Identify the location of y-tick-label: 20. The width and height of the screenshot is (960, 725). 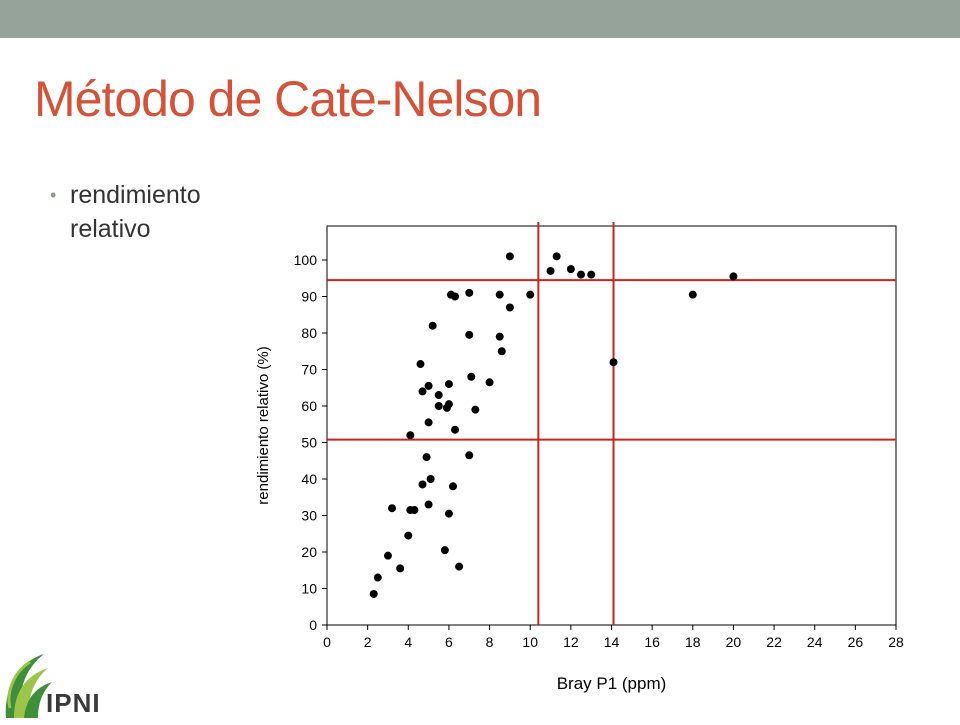
(309, 552).